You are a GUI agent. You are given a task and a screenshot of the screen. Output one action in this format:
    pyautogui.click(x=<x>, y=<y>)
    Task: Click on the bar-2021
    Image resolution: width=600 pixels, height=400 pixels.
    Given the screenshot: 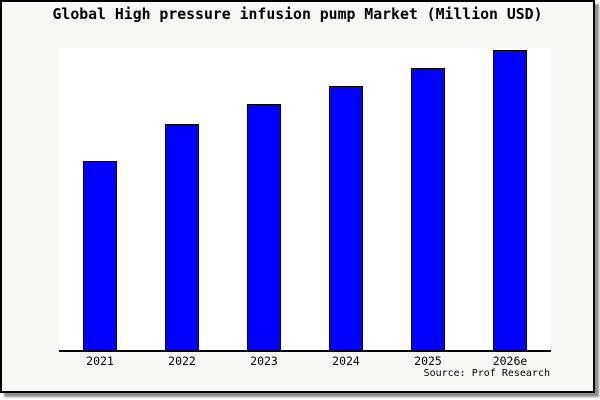 What is the action you would take?
    pyautogui.click(x=100, y=255)
    